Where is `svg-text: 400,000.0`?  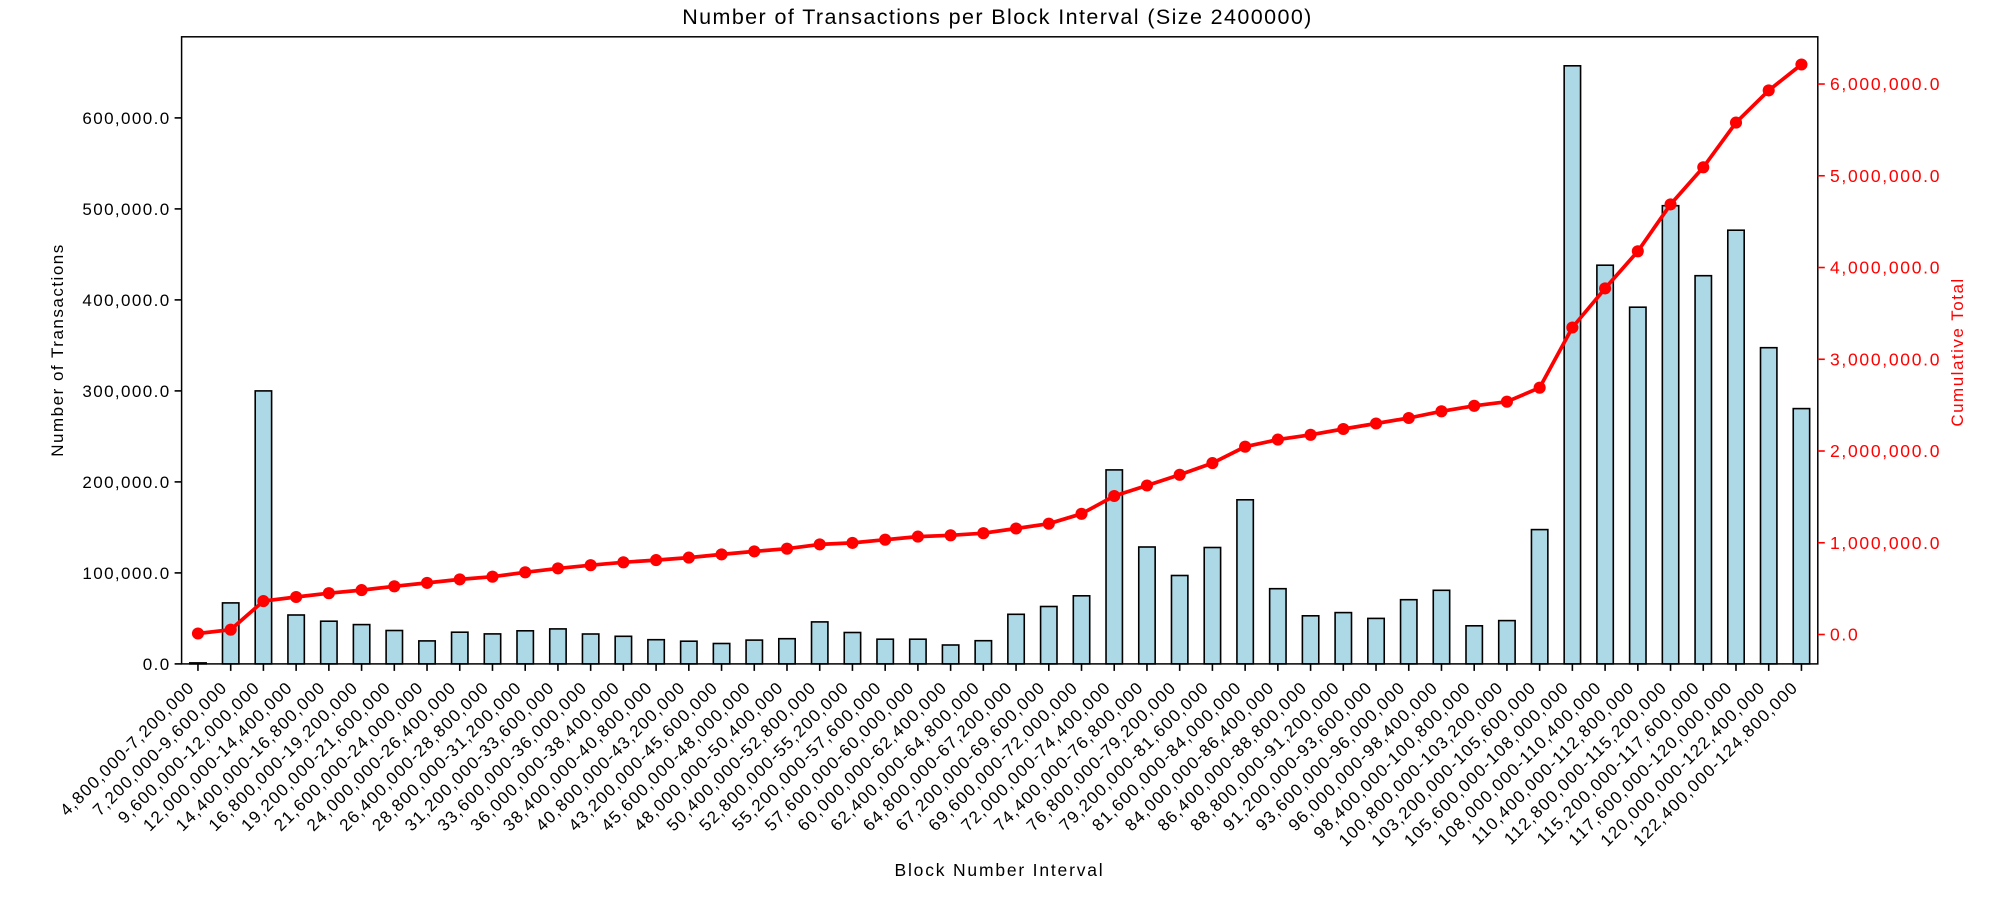 svg-text: 400,000.0 is located at coordinates (126, 300).